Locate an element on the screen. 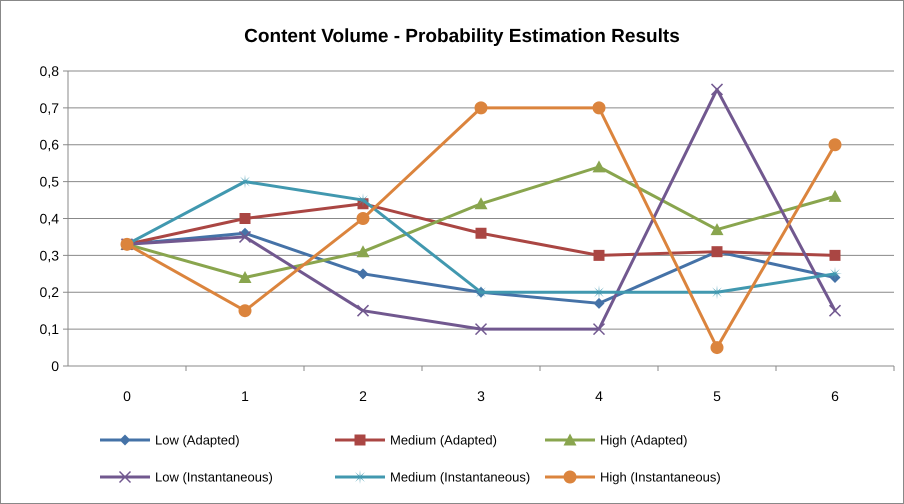 The width and height of the screenshot is (904, 504). y-tick-label: 0,5 is located at coordinates (50, 182).